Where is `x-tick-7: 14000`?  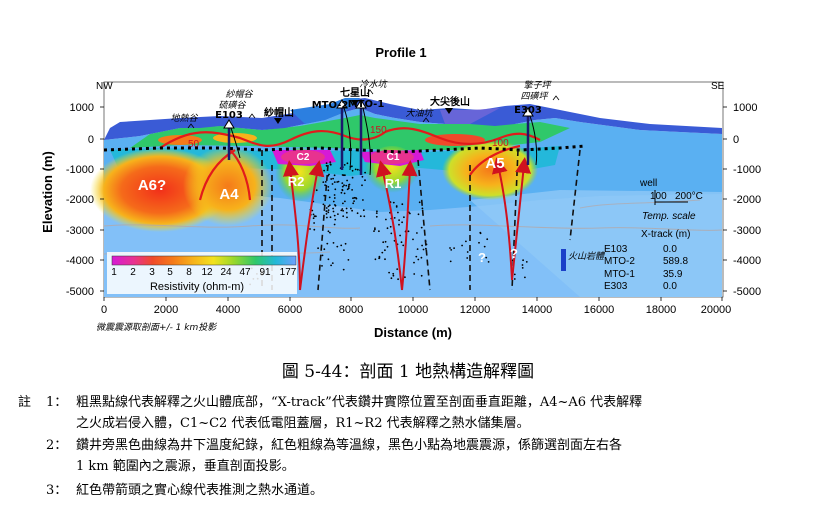 x-tick-7: 14000 is located at coordinates (537, 310).